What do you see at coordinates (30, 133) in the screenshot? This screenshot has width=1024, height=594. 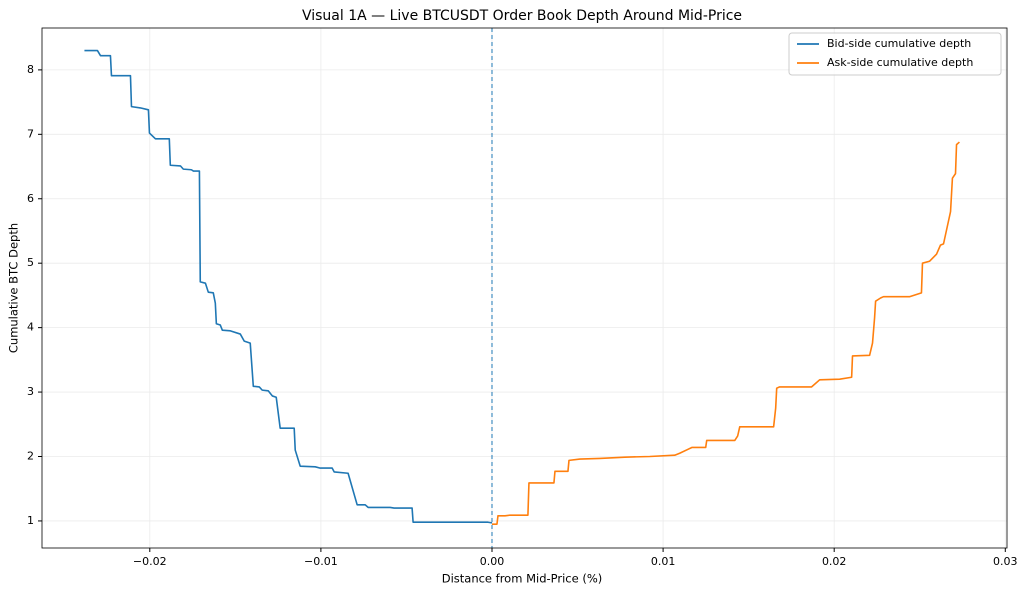 I see `y-tick-label: 7` at bounding box center [30, 133].